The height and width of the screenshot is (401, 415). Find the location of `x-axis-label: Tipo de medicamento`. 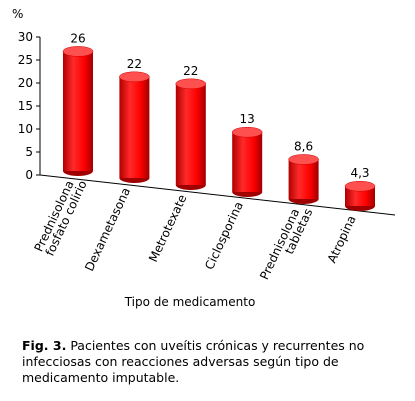

x-axis-label: Tipo de medicamento is located at coordinates (190, 302).